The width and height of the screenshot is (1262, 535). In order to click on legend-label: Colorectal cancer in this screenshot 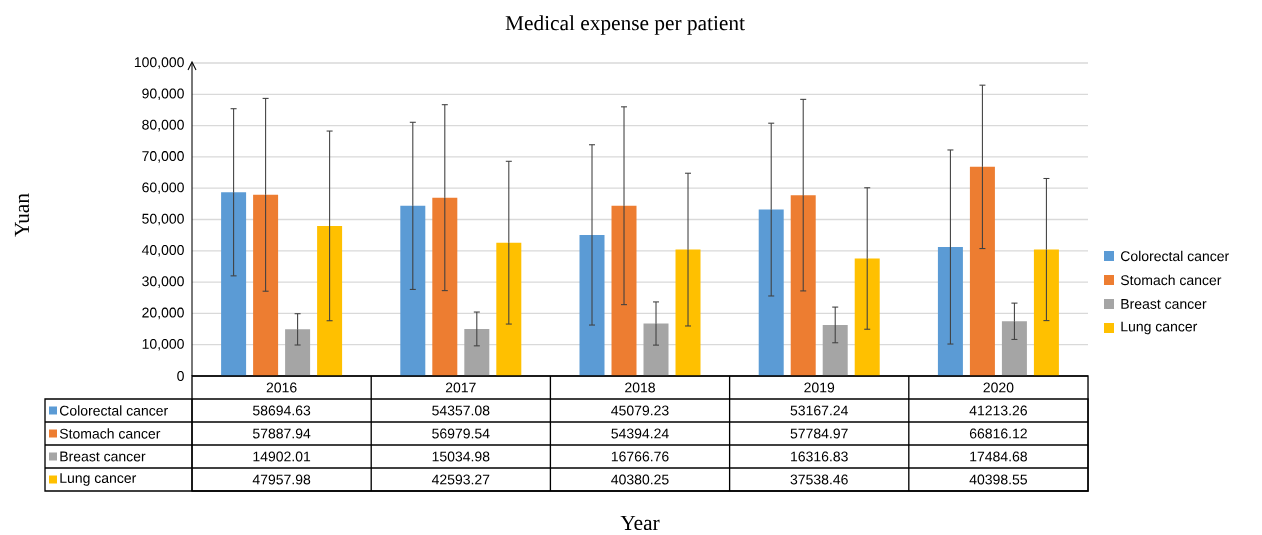, I will do `click(113, 410)`.